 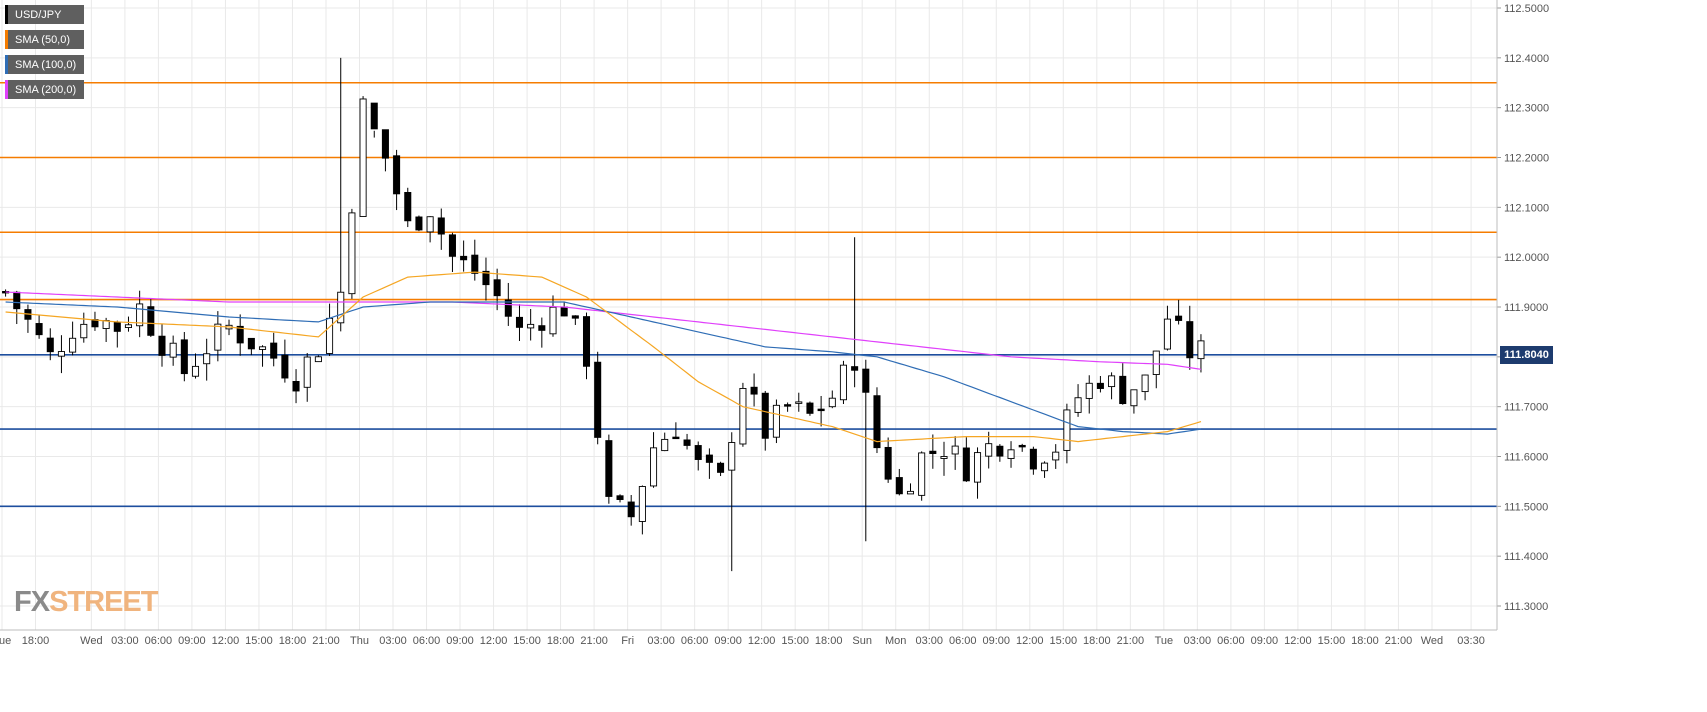 I want to click on legend-item-sma100: SMA (100,0), so click(x=45, y=64).